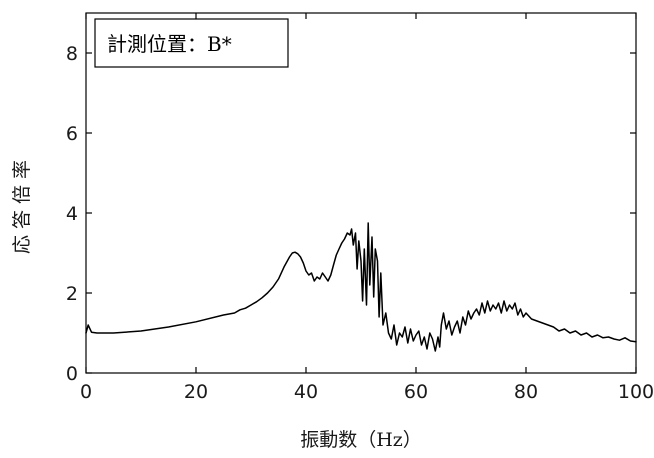 The image size is (654, 458). Describe the element at coordinates (361, 440) in the screenshot. I see `x-axis-title: 振動数（Hz）` at that location.